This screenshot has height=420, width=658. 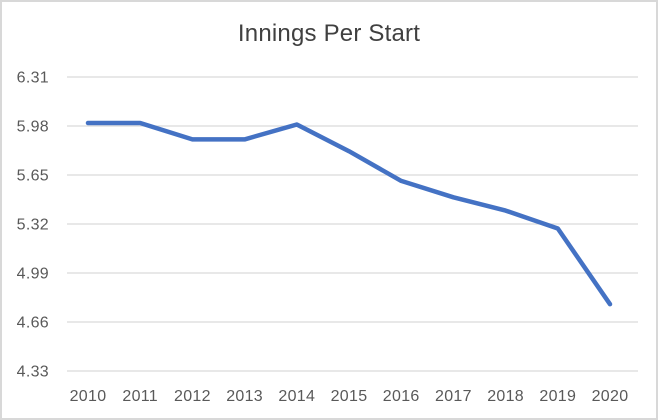 I want to click on x-axis-tick-label: 2011, so click(x=140, y=396).